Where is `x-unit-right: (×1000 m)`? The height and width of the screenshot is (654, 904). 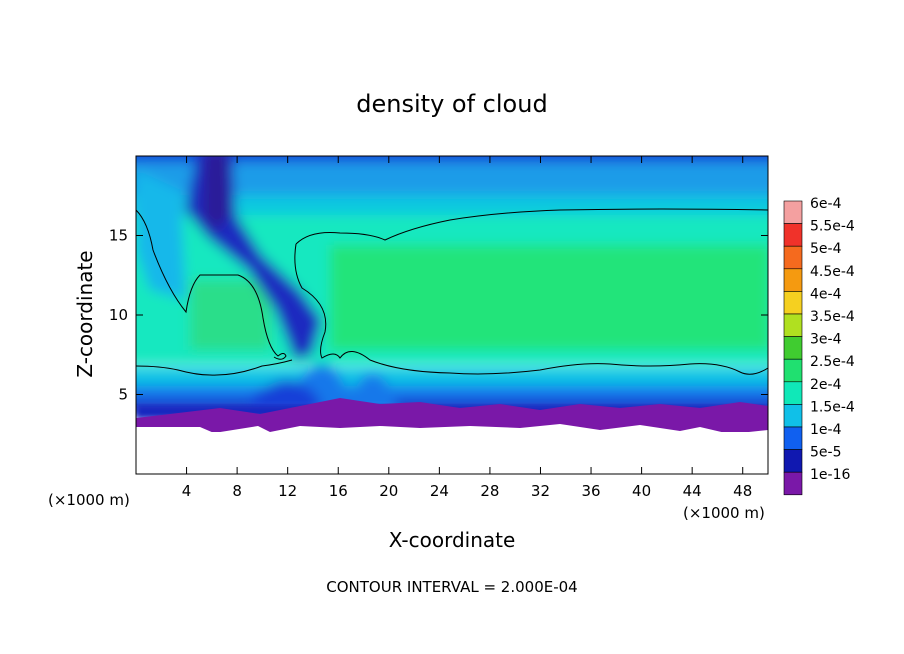 x-unit-right: (×1000 m) is located at coordinates (724, 513).